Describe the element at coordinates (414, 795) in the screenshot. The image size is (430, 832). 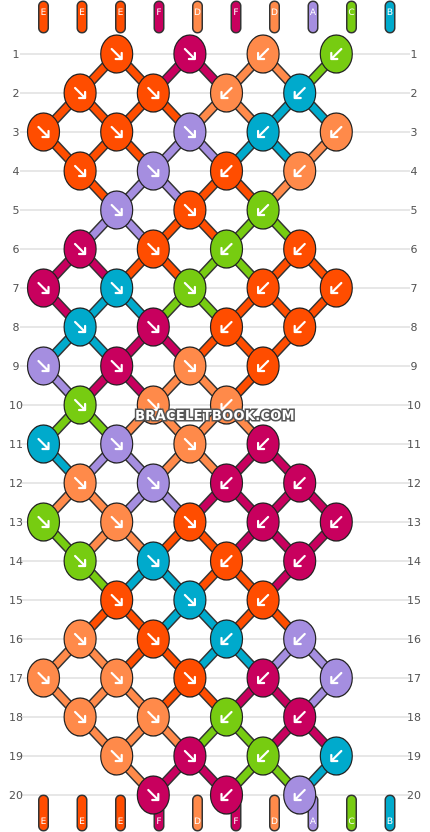
I see `row-label-right: 20` at that location.